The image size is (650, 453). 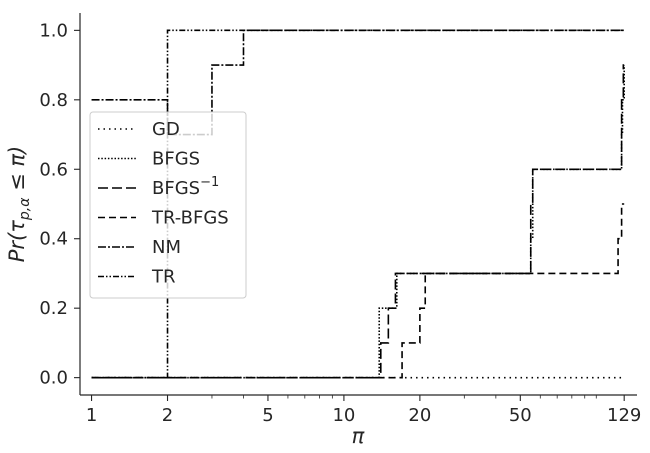 What do you see at coordinates (358, 436) in the screenshot?
I see `x-axis-label: π` at bounding box center [358, 436].